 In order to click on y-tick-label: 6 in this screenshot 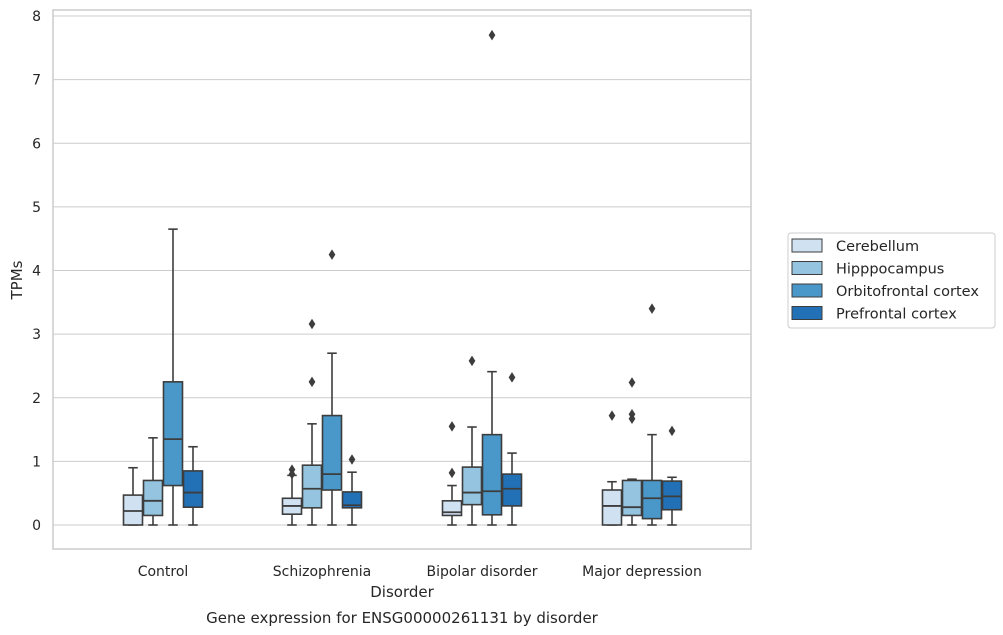, I will do `click(36, 144)`.